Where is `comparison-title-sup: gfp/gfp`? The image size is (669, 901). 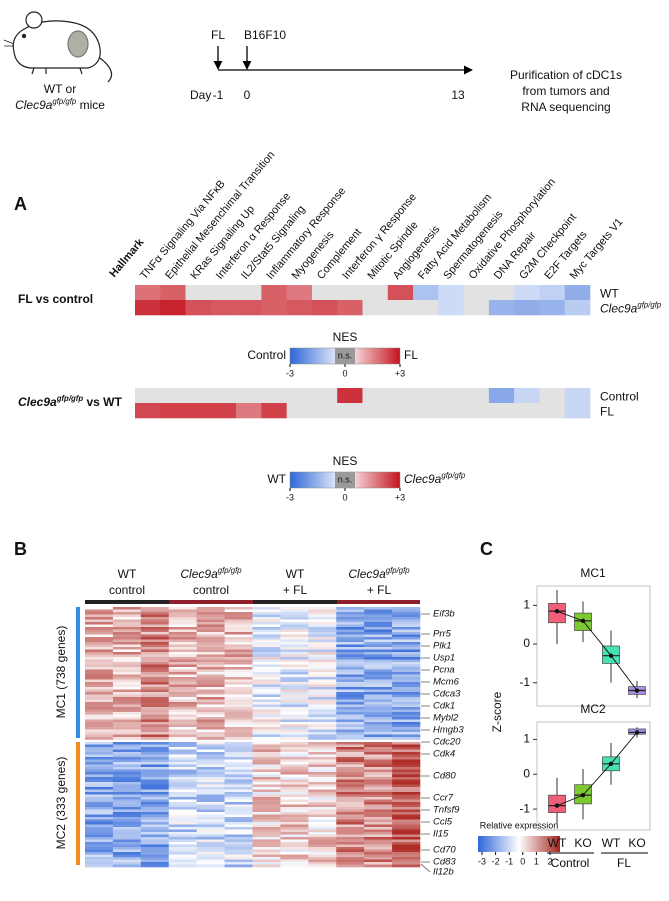 comparison-title-sup: gfp/gfp is located at coordinates (70, 398).